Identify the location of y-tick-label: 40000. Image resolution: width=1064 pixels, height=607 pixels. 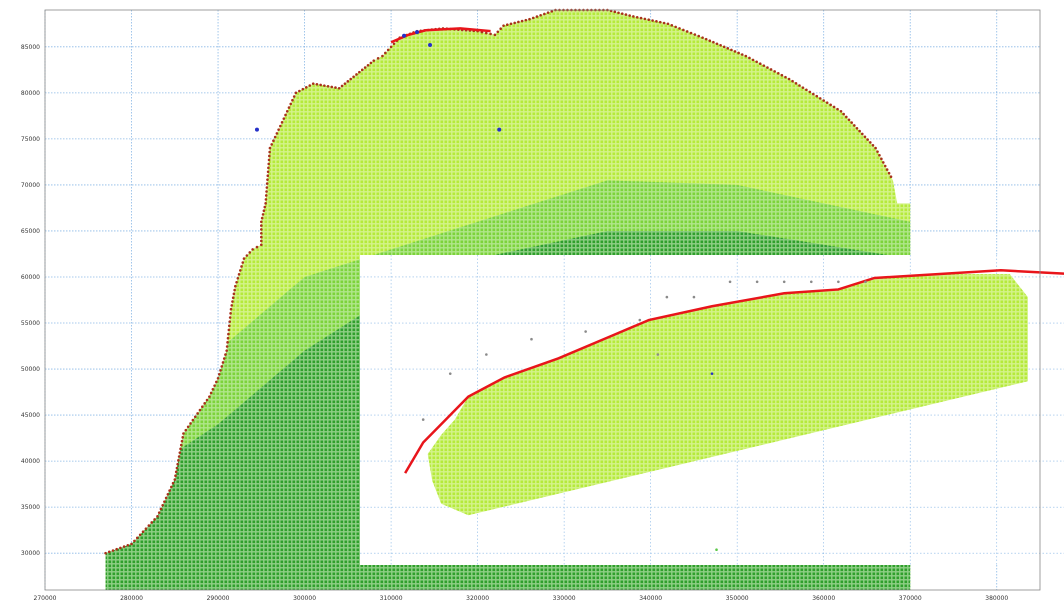
(30, 461).